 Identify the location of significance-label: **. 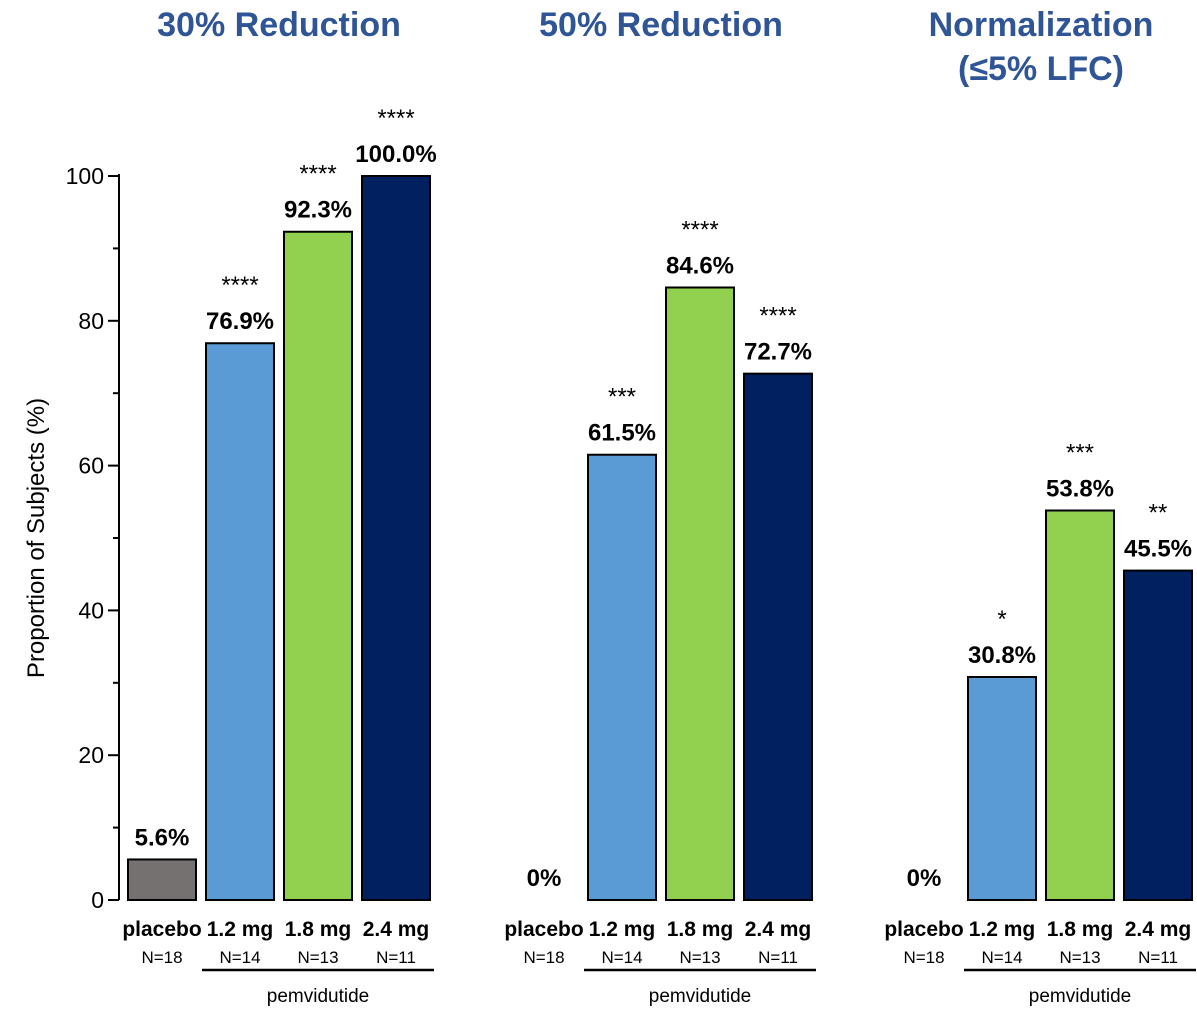
(1158, 513).